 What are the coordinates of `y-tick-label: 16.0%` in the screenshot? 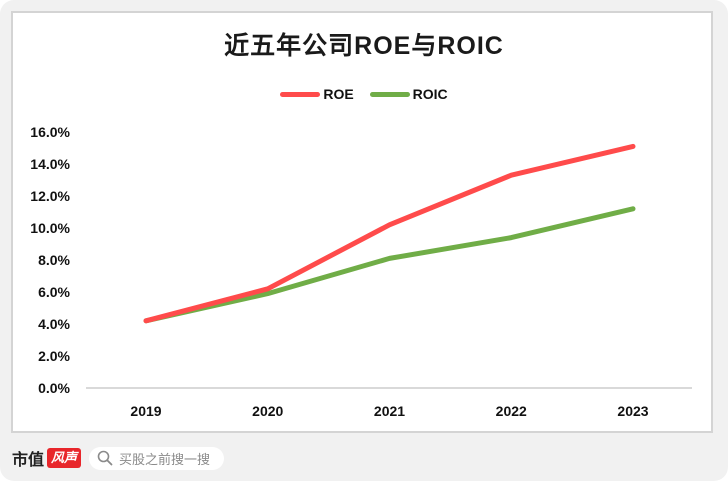 It's located at (50, 132).